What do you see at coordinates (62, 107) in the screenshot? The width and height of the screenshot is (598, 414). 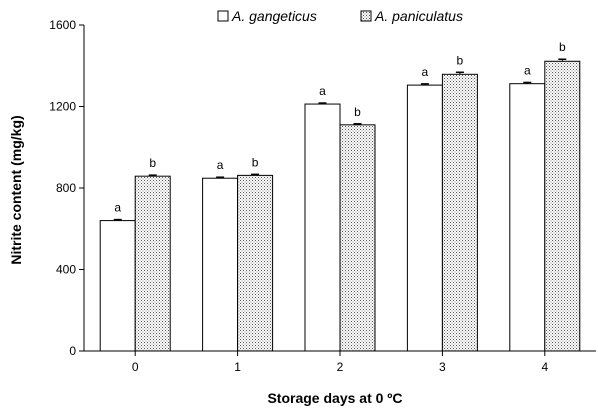 I see `y-tick-label: 1200` at bounding box center [62, 107].